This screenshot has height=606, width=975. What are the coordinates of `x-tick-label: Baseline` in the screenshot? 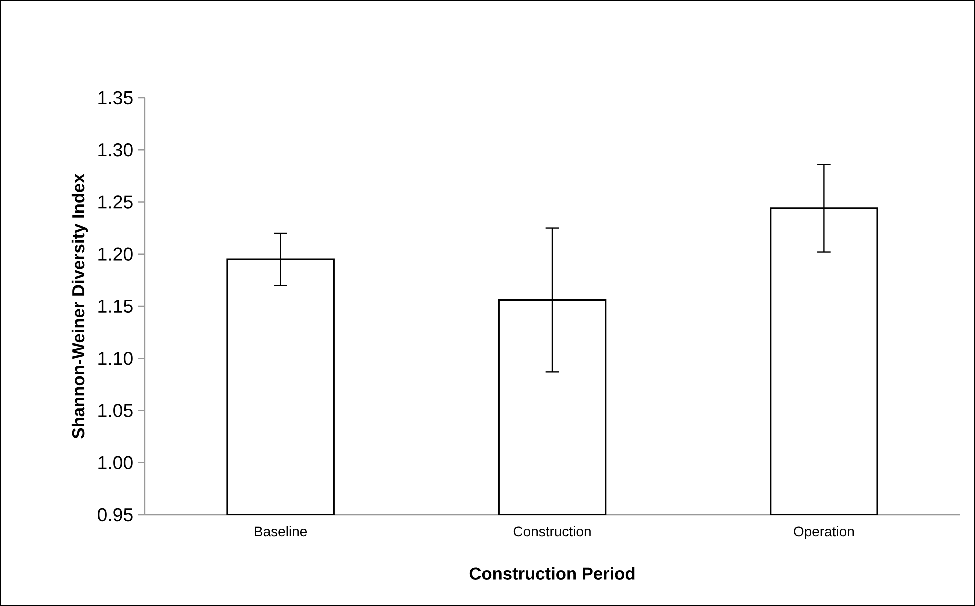 It's located at (281, 531).